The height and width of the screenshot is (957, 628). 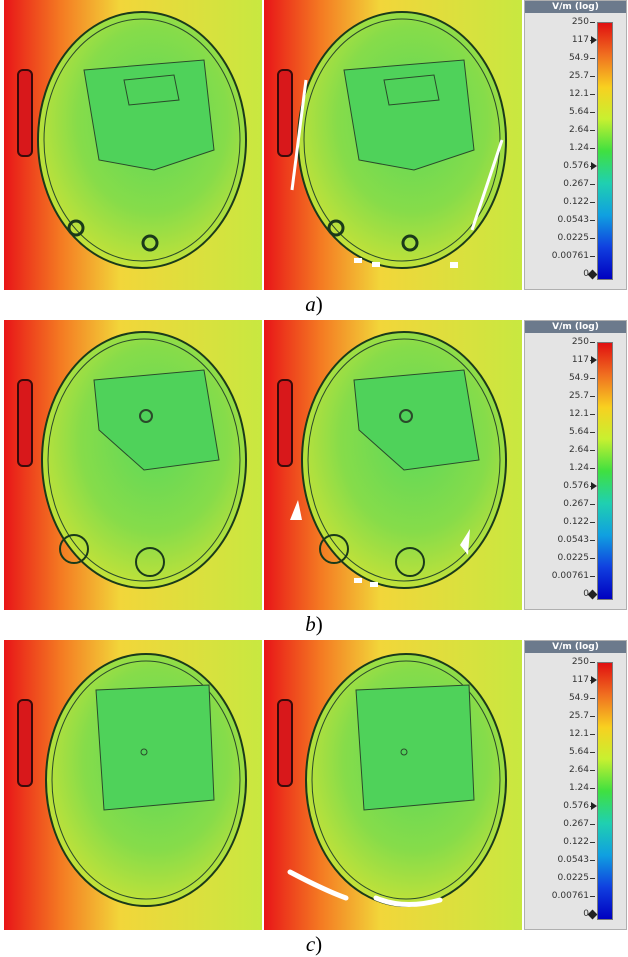 What do you see at coordinates (133, 785) in the screenshot?
I see `field-map-c-left` at bounding box center [133, 785].